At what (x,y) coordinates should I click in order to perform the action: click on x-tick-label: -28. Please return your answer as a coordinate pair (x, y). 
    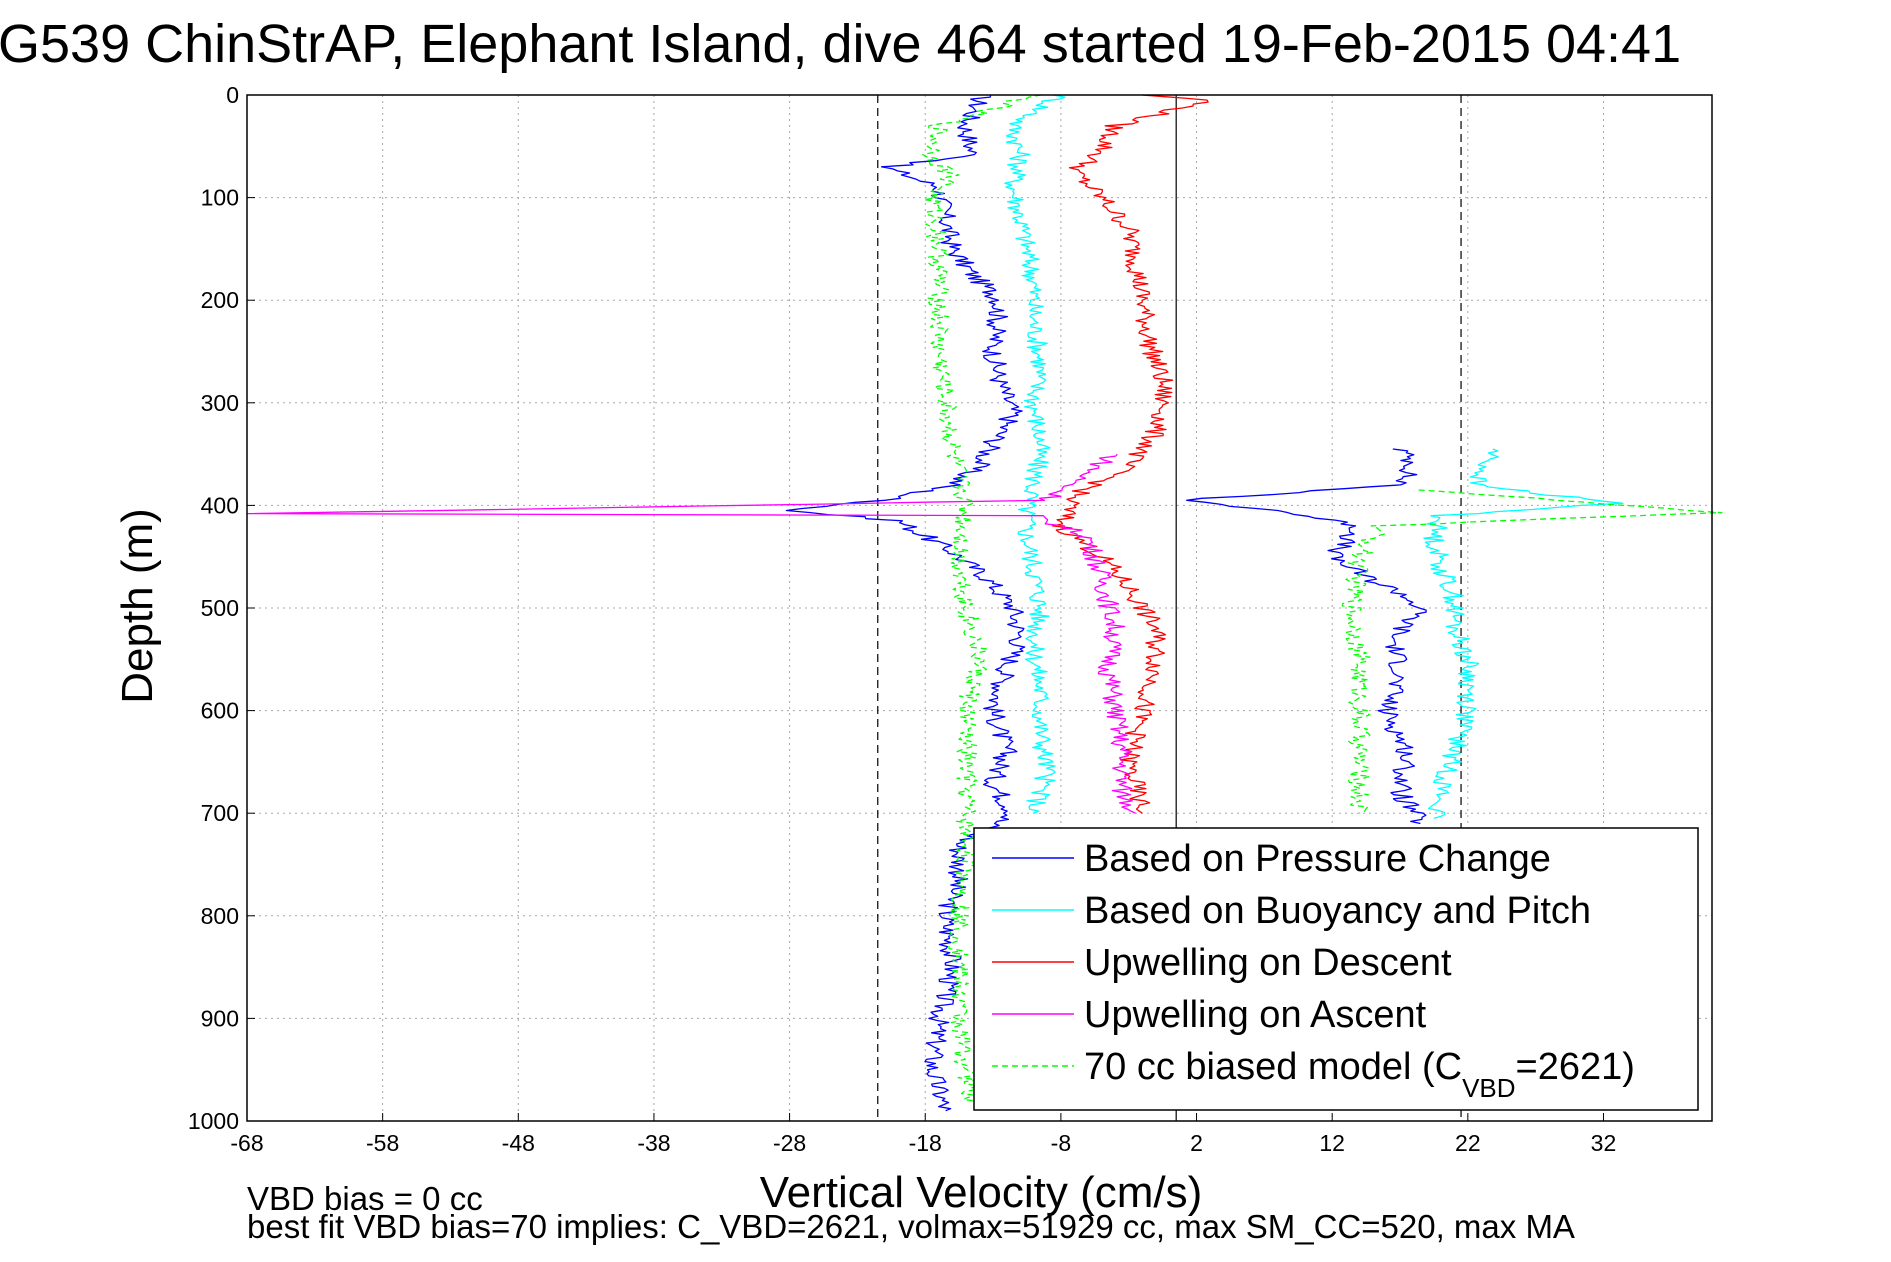
    Looking at the image, I should click on (789, 1143).